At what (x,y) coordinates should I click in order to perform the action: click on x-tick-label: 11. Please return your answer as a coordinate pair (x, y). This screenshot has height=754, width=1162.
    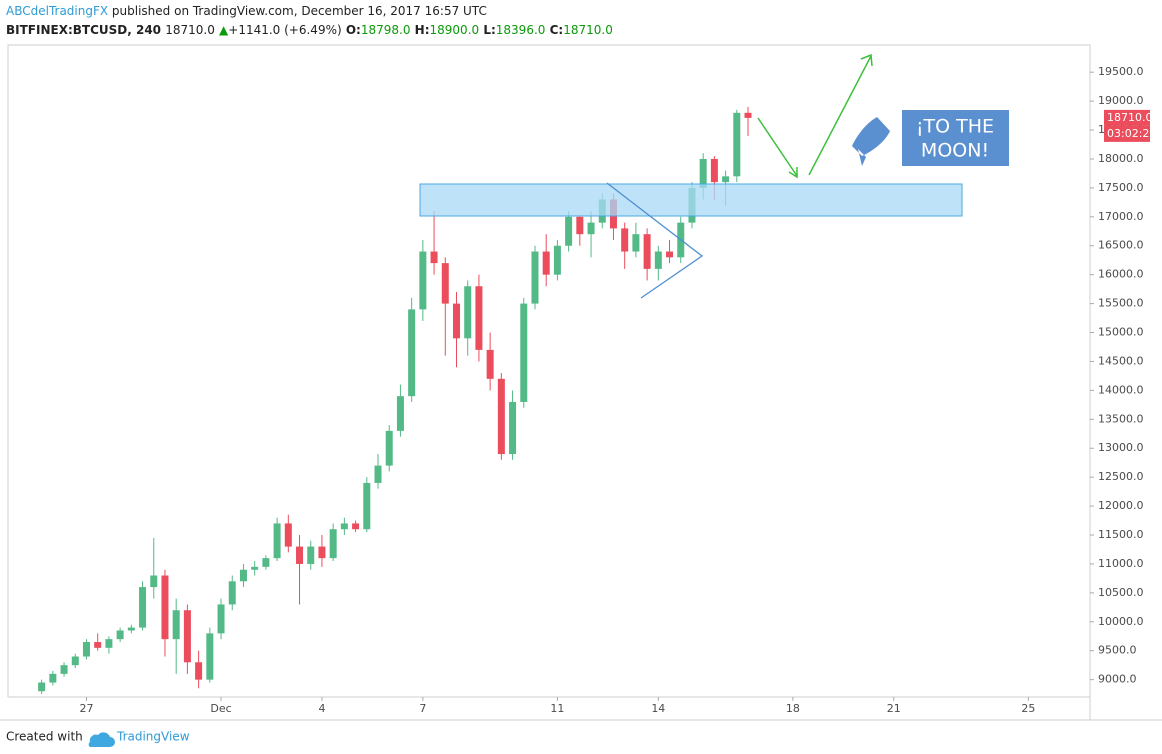
    Looking at the image, I should click on (557, 708).